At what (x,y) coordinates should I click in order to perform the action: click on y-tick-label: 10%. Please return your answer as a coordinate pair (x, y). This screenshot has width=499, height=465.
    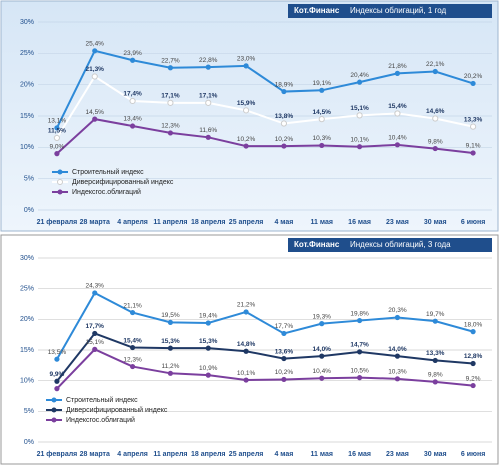
    Looking at the image, I should click on (27, 147).